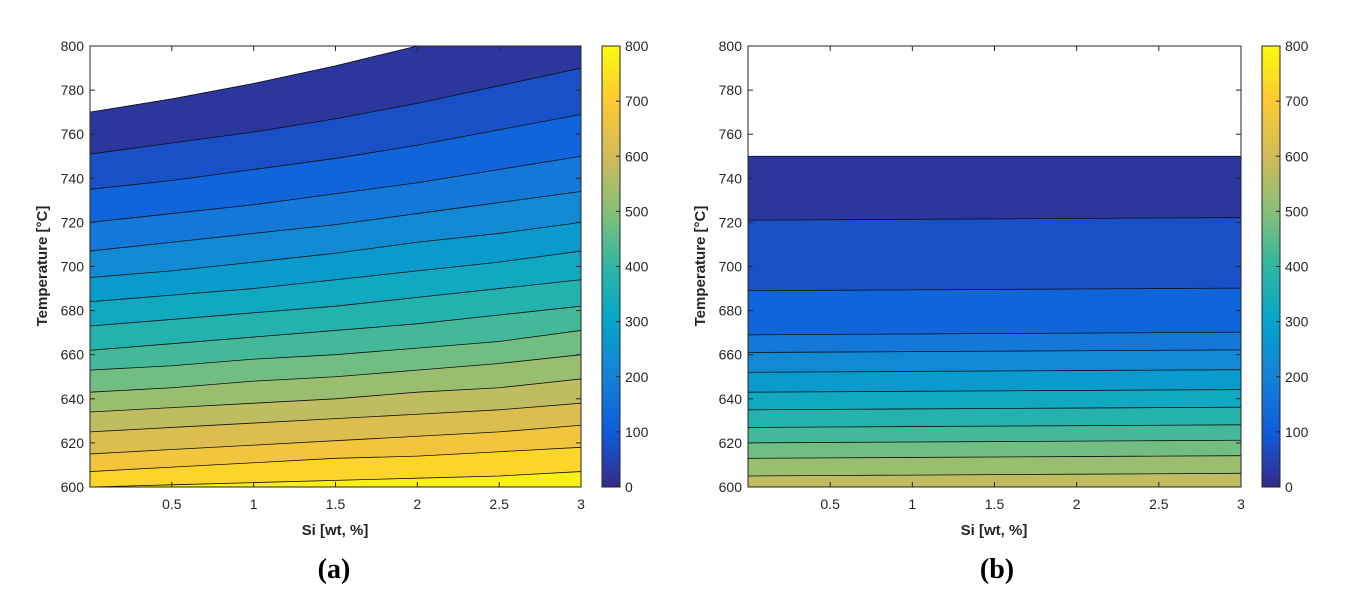 This screenshot has width=1345, height=611. Describe the element at coordinates (731, 178) in the screenshot. I see `y-tick-label: 740` at that location.